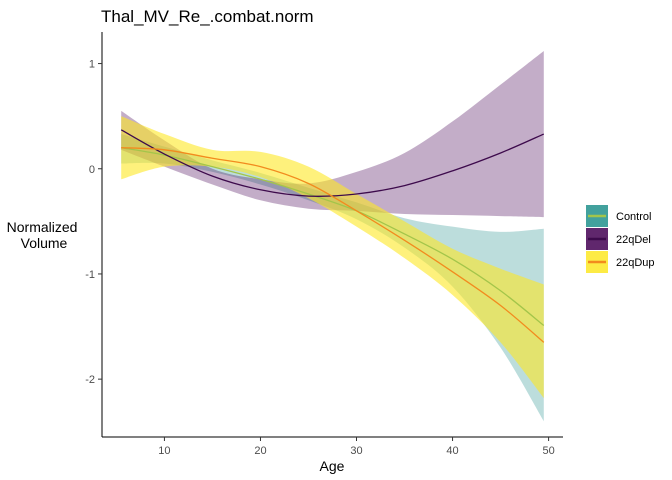 The height and width of the screenshot is (480, 672). I want to click on x-tick-label: 30, so click(356, 451).